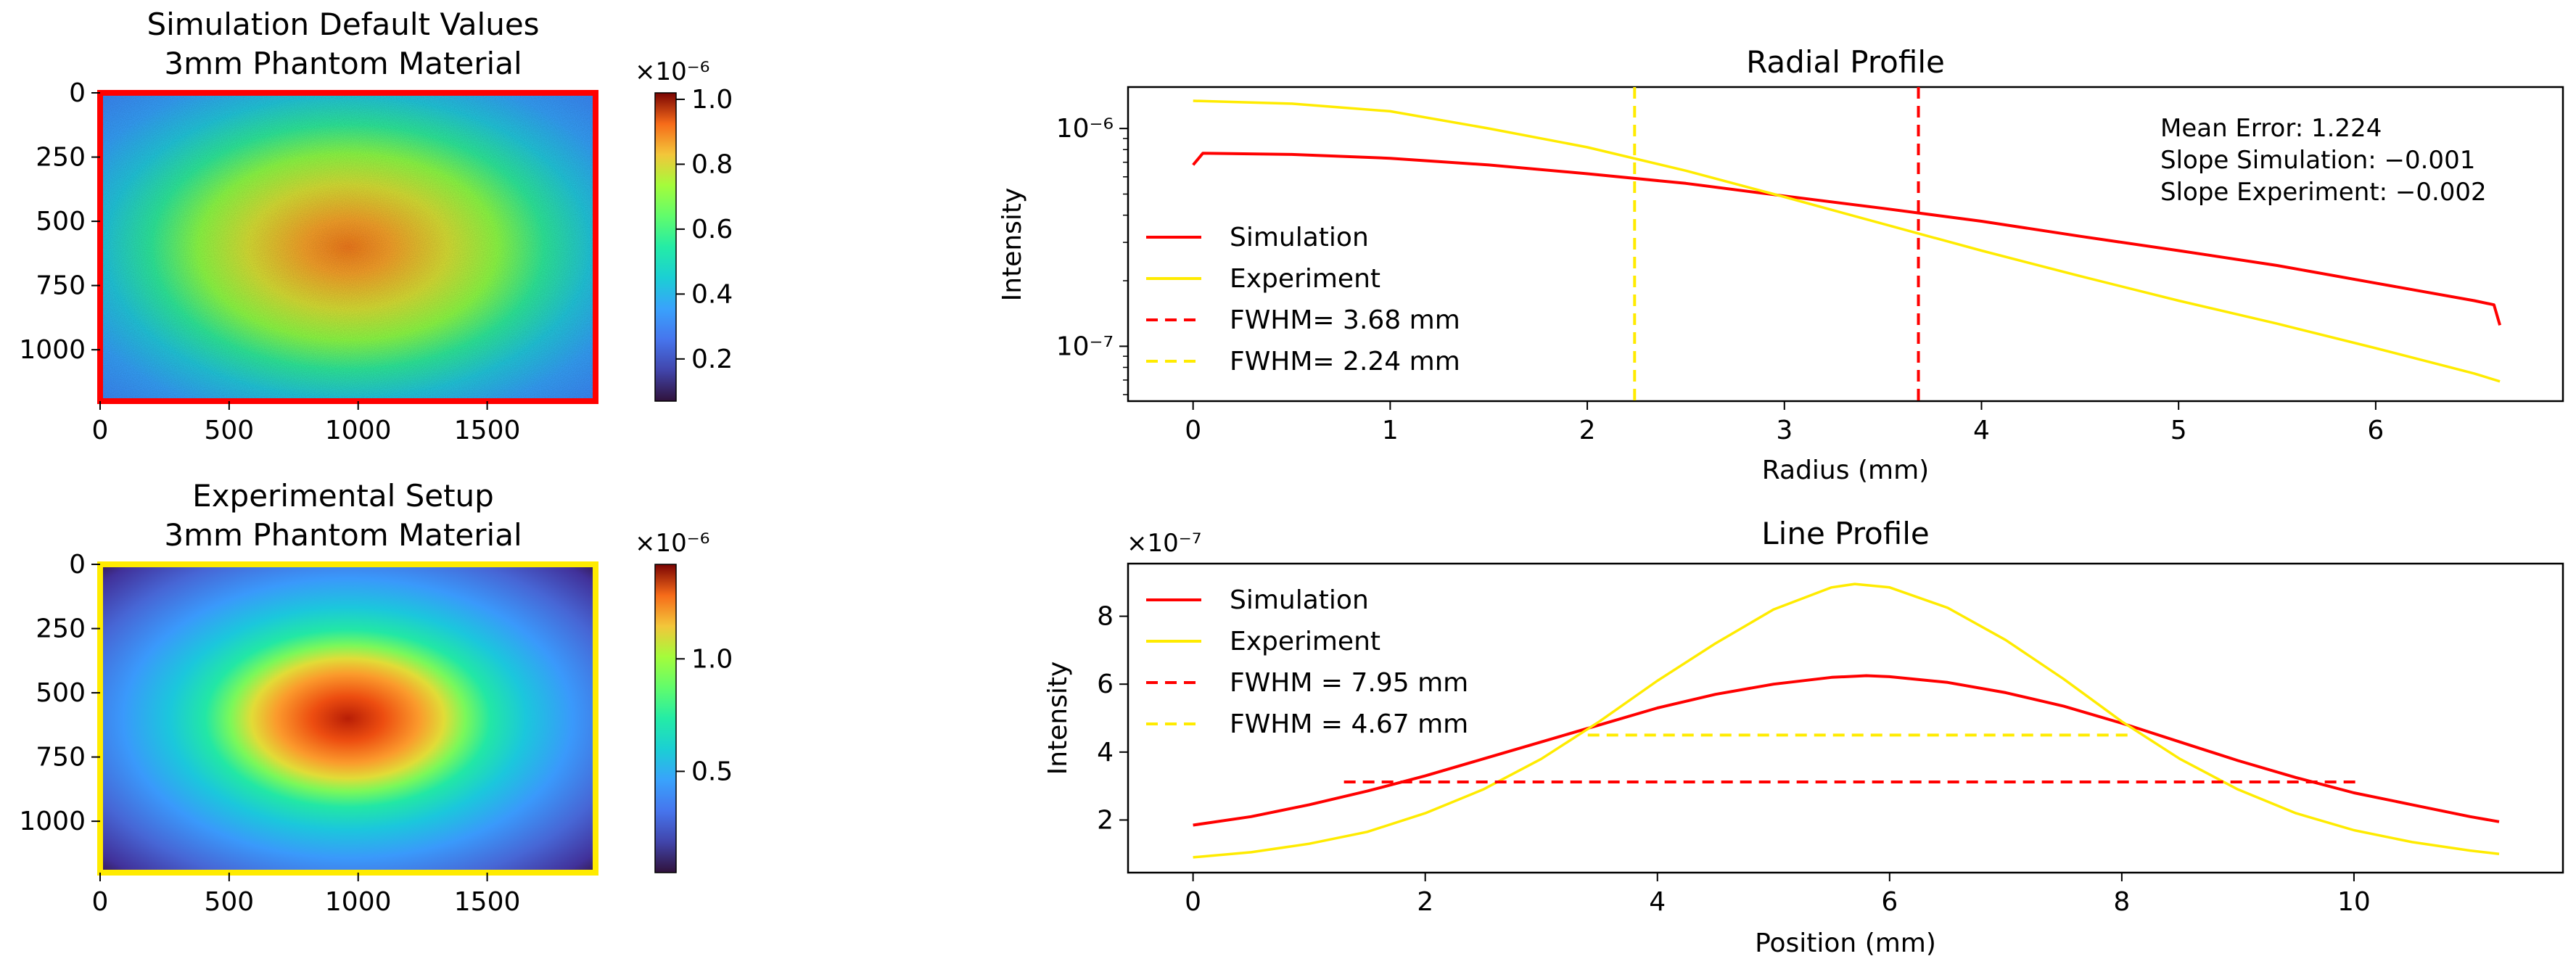  What do you see at coordinates (1784, 430) in the screenshot?
I see `x-tick-label: 3` at bounding box center [1784, 430].